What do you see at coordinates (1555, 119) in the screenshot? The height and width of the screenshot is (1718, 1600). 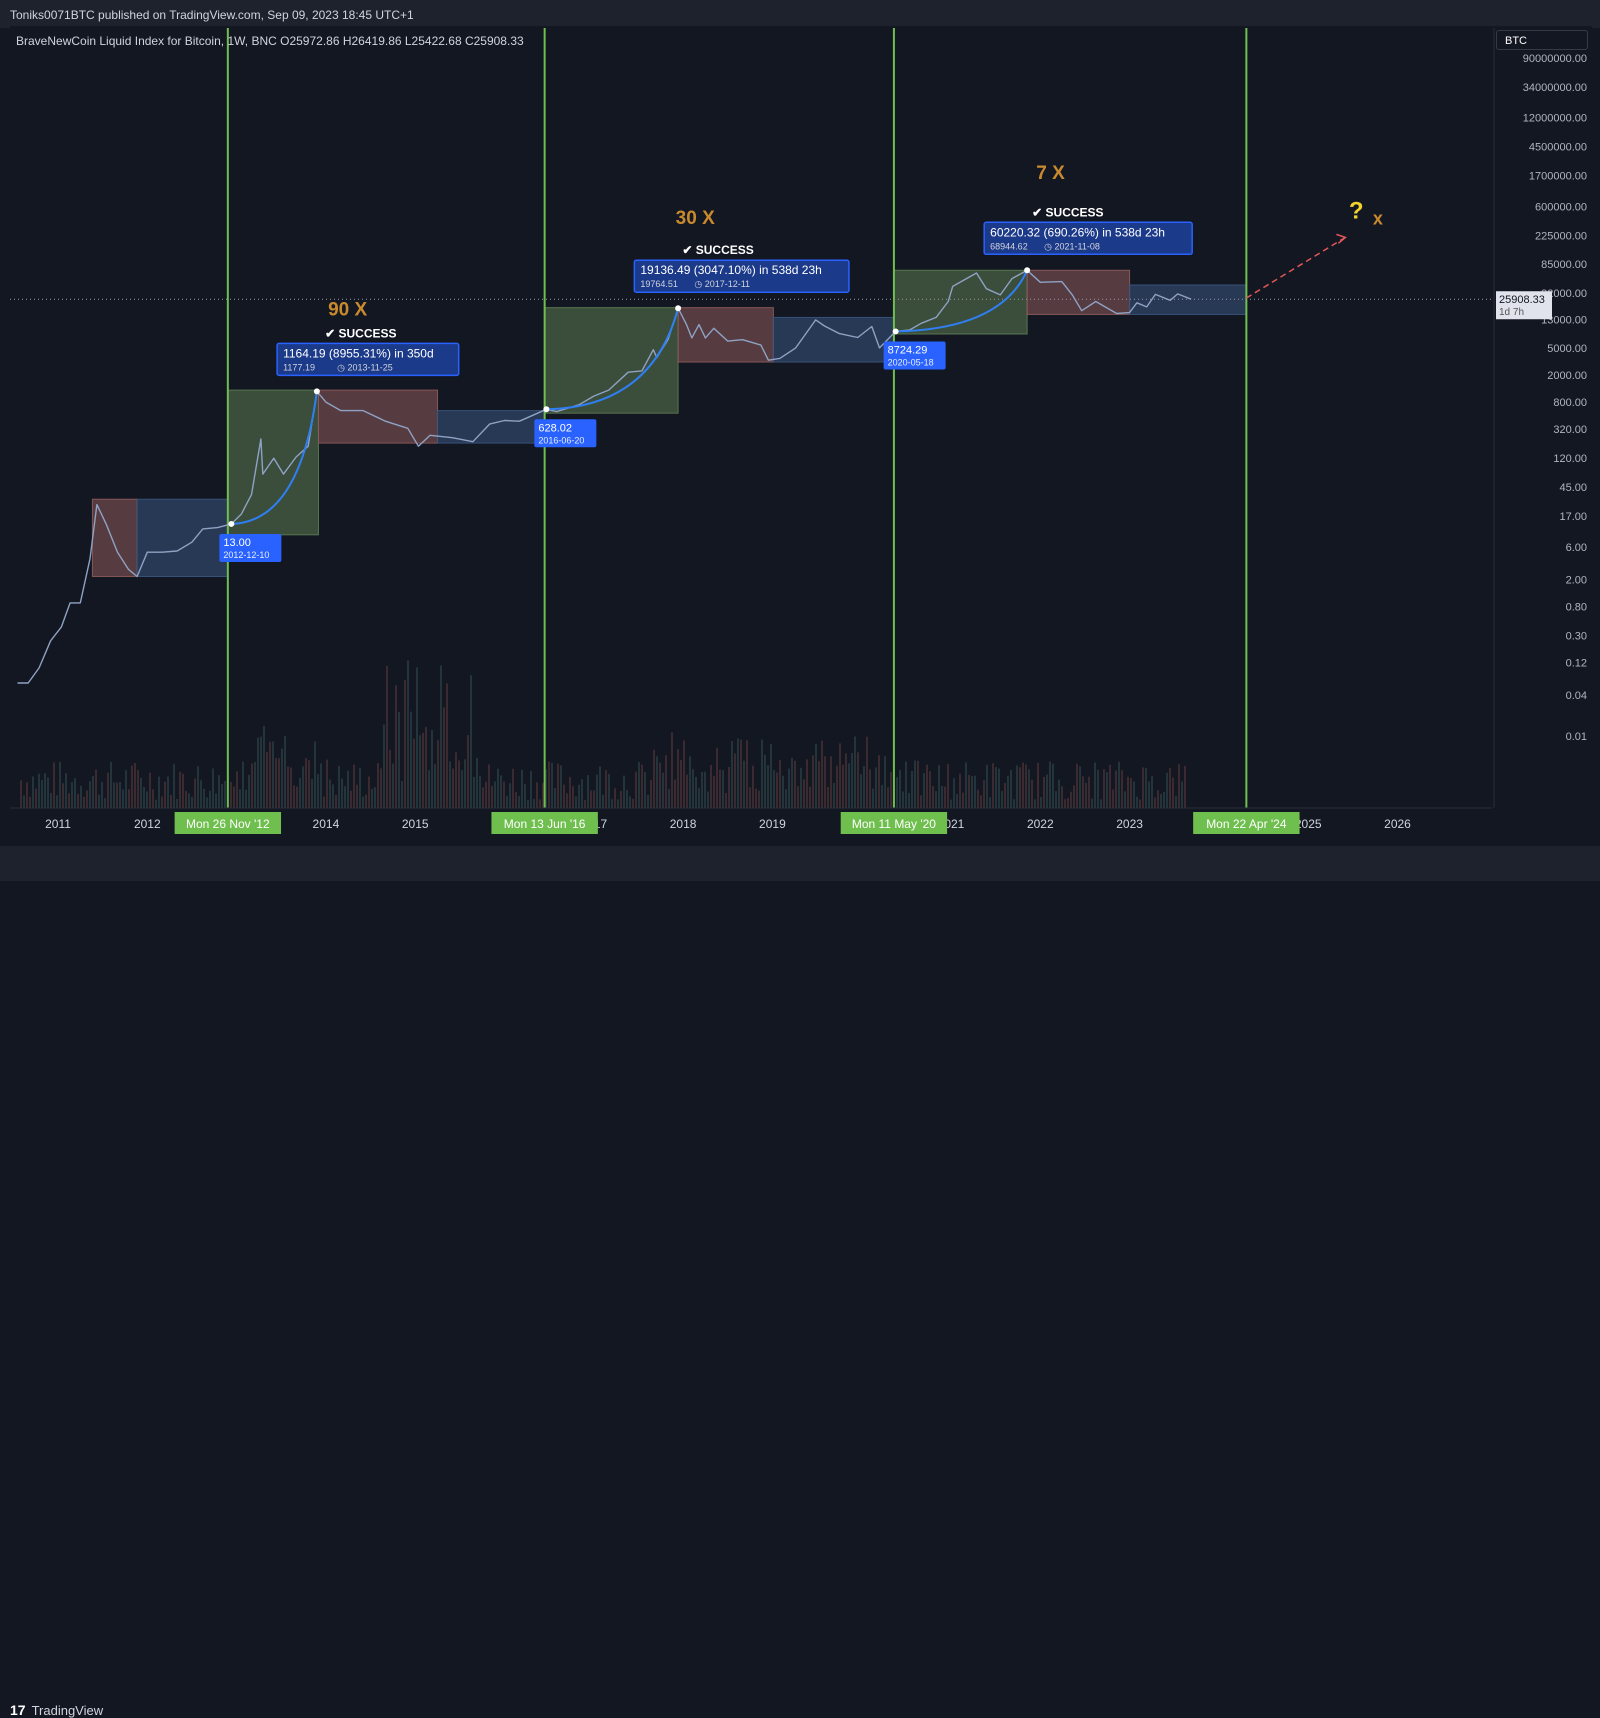 I see `price-tick-label: 12000000.00` at bounding box center [1555, 119].